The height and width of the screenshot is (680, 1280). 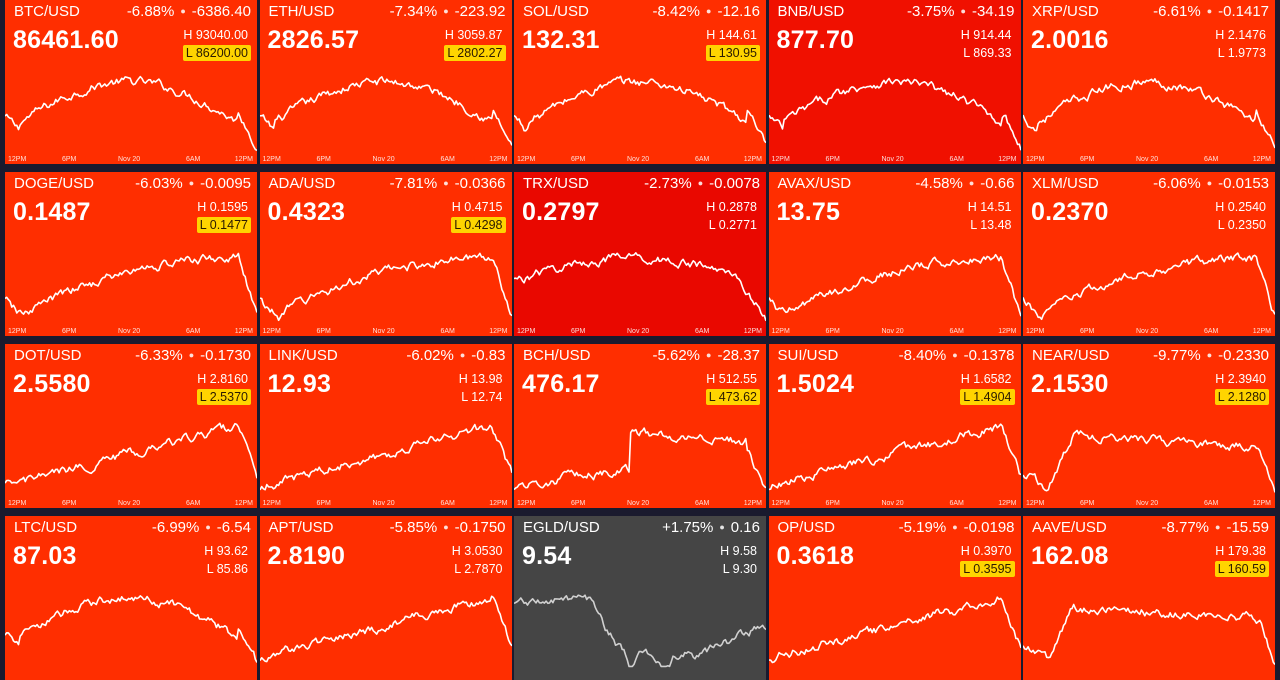 I want to click on ticker-symbol: DOGE/USD, so click(x=54, y=183).